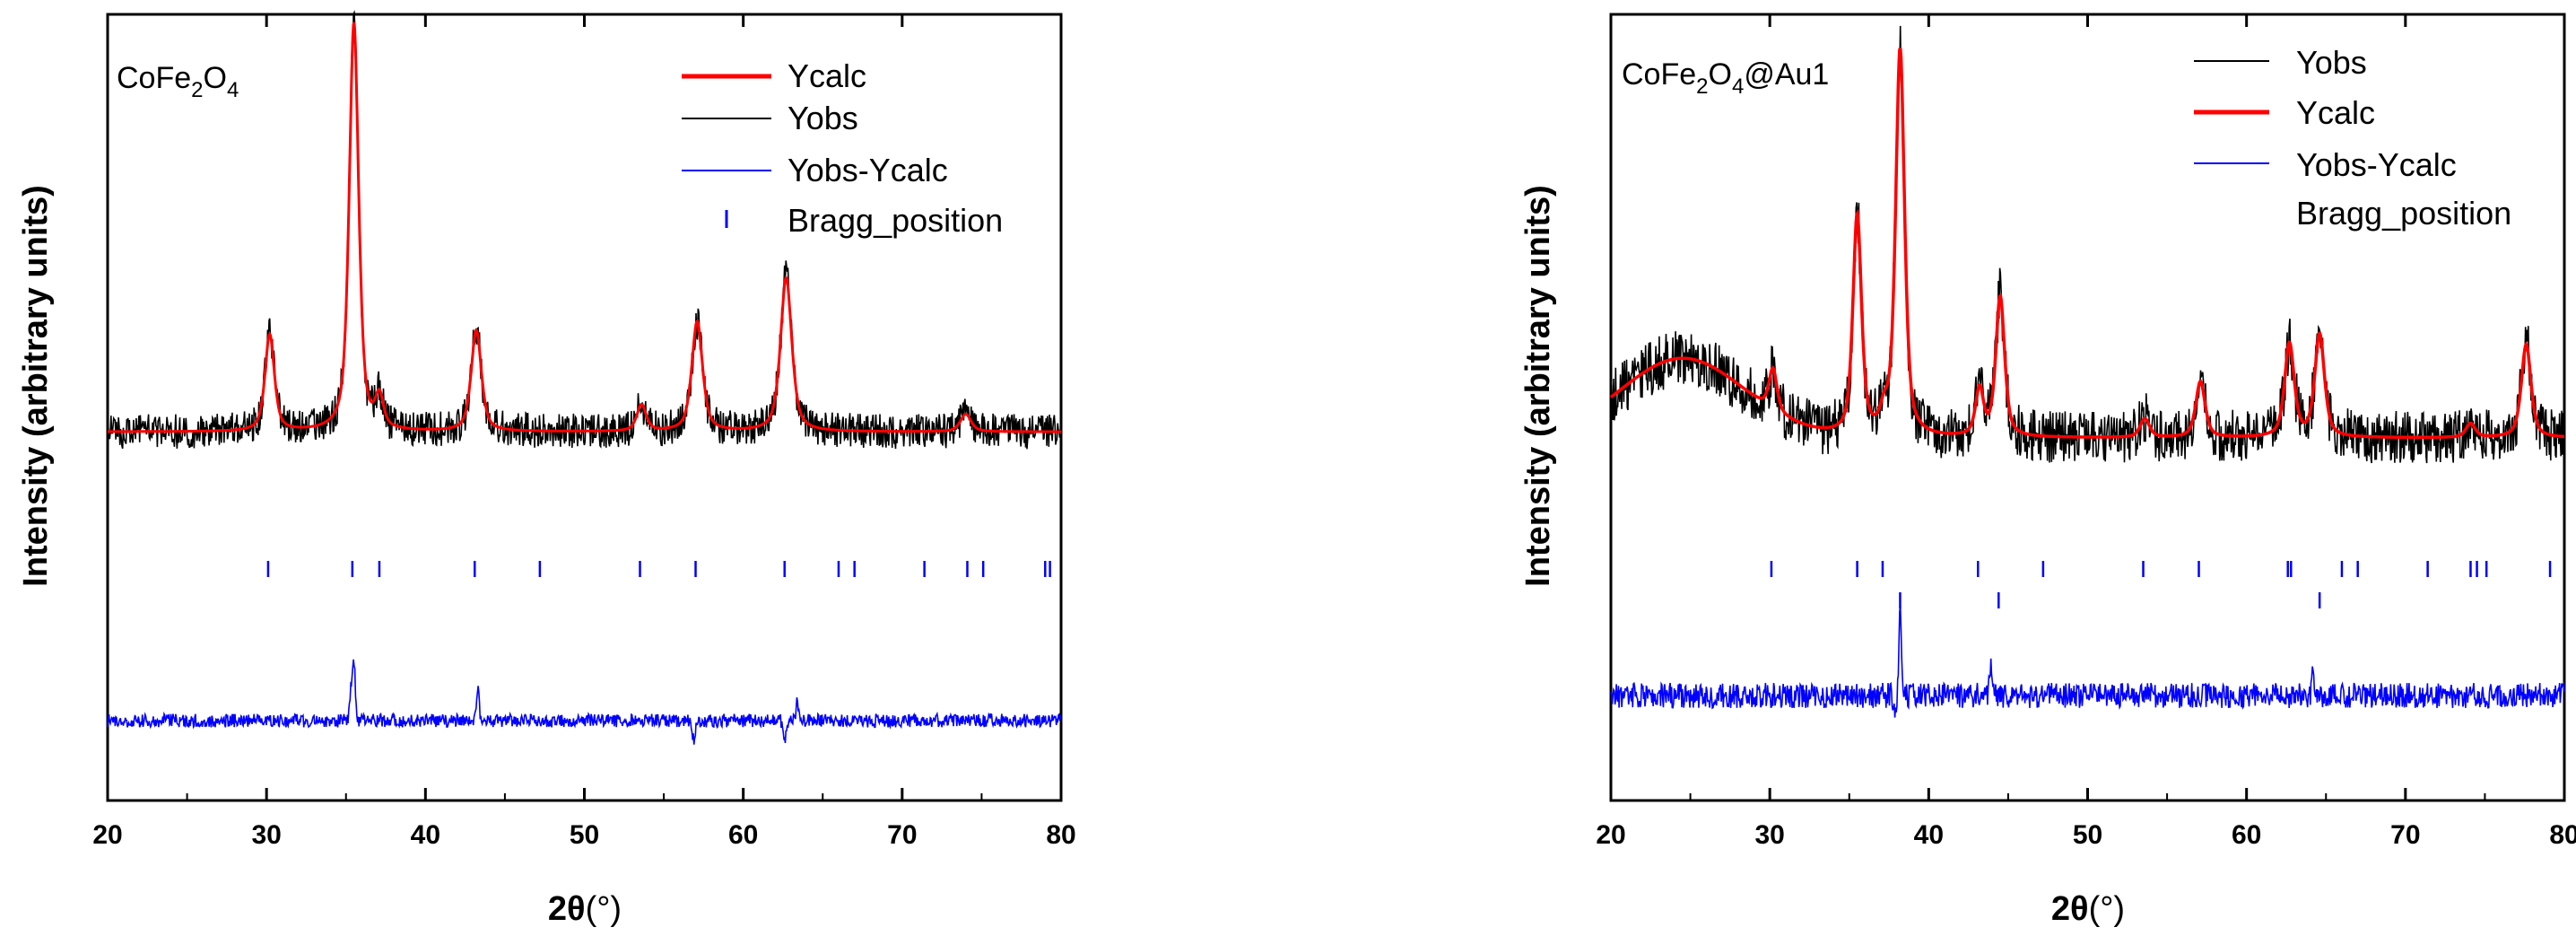 The height and width of the screenshot is (936, 2576). I want to click on right-x-tick-label: 20, so click(1610, 835).